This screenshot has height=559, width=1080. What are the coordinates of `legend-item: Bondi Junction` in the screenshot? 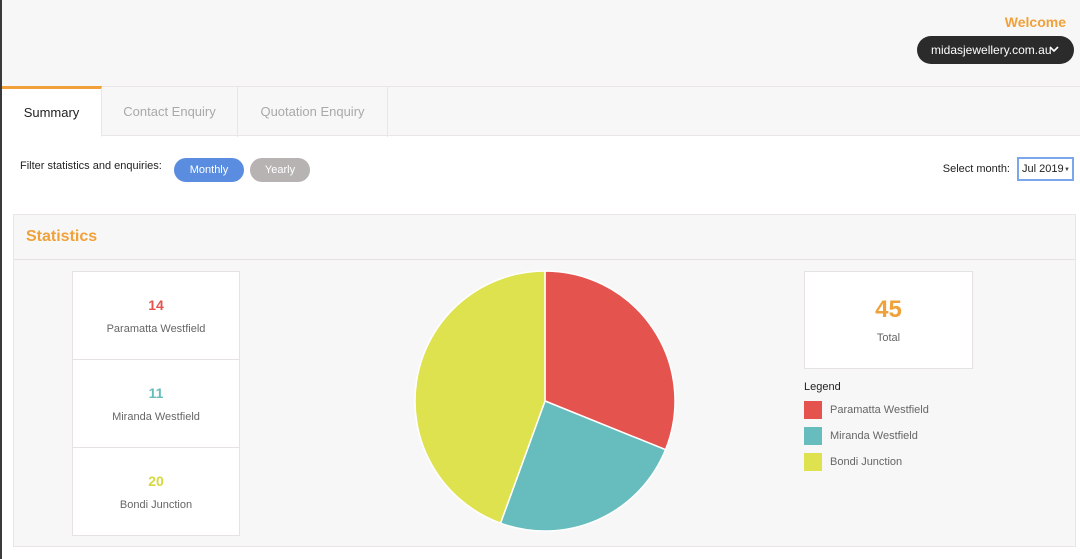 It's located at (866, 462).